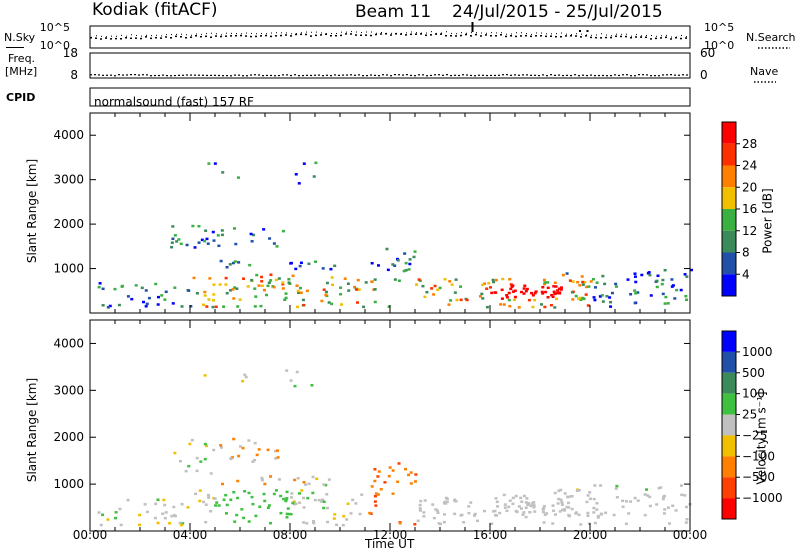  Describe the element at coordinates (749, 166) in the screenshot. I see `power-colorbar-tick-label: 24` at that location.